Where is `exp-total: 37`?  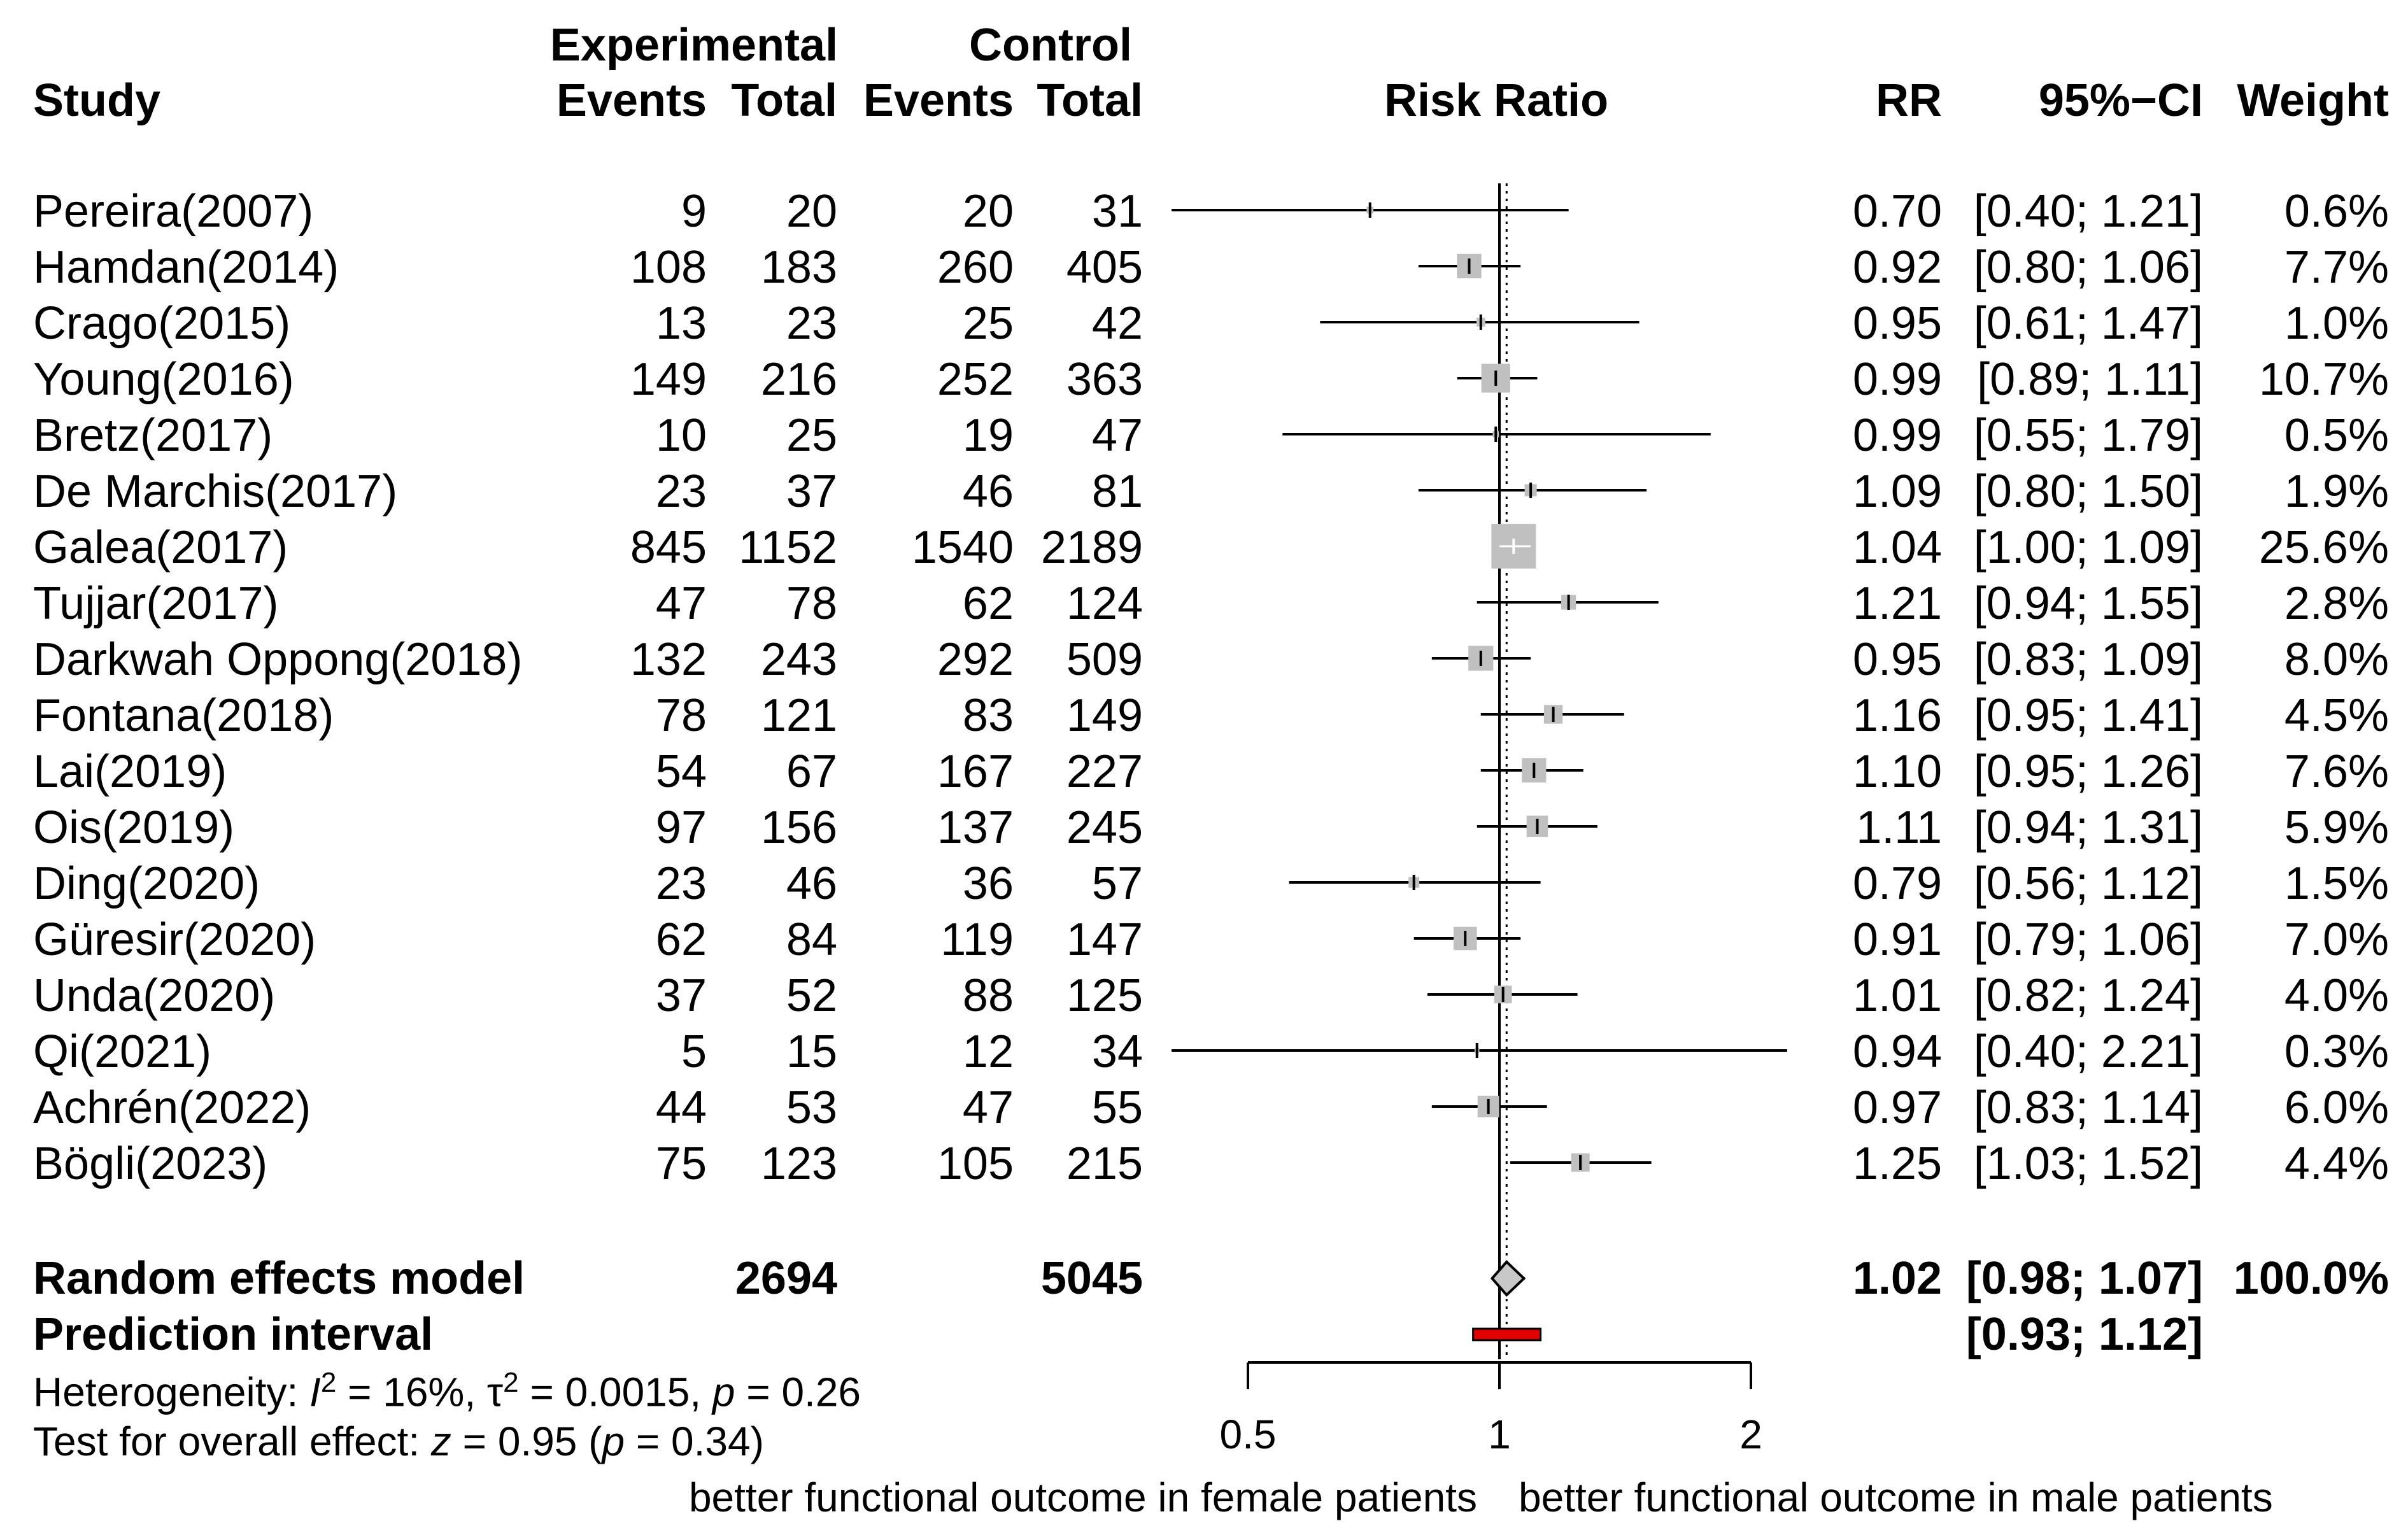 exp-total: 37 is located at coordinates (811, 491).